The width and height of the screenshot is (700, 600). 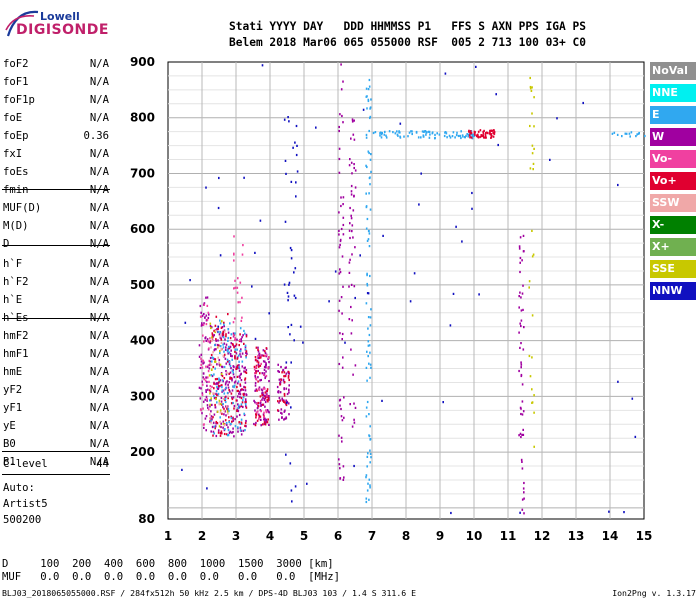 What do you see at coordinates (55, 372) in the screenshot?
I see `param-row-hme: hmE N/A` at bounding box center [55, 372].